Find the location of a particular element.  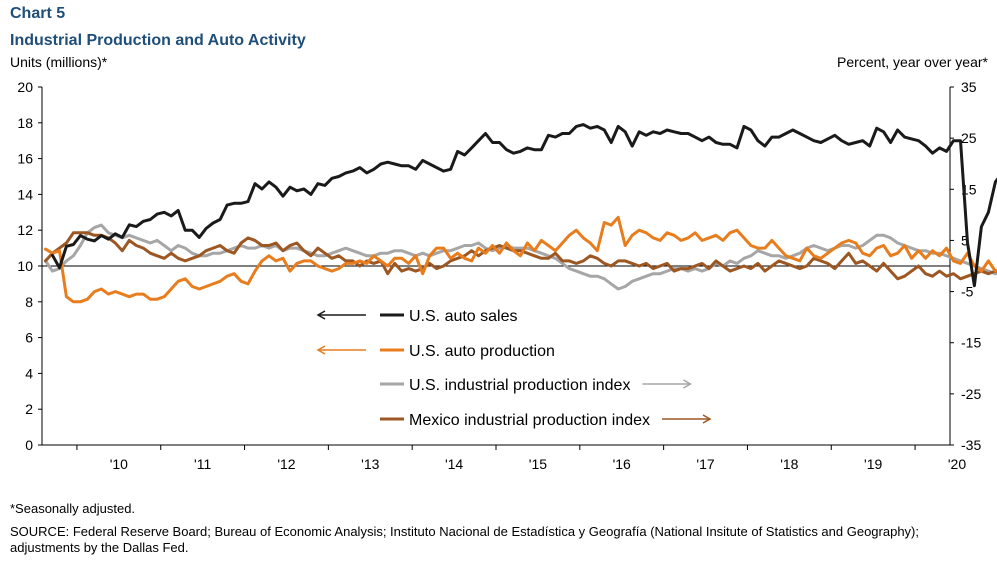

x-tick-label: '10 is located at coordinates (119, 464).